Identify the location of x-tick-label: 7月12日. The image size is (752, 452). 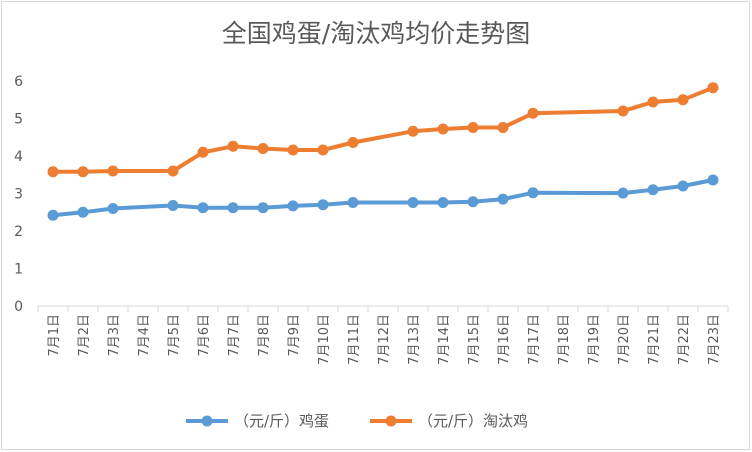
(384, 339).